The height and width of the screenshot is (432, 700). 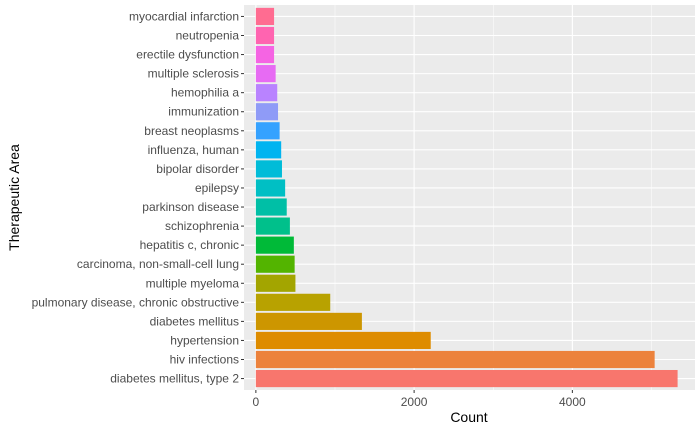 I want to click on x-axis-title: Count, so click(x=468, y=417).